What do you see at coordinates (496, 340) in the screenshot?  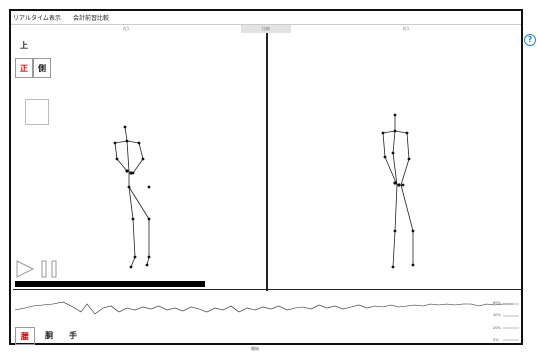 I see `percent-label-4: 0%` at bounding box center [496, 340].